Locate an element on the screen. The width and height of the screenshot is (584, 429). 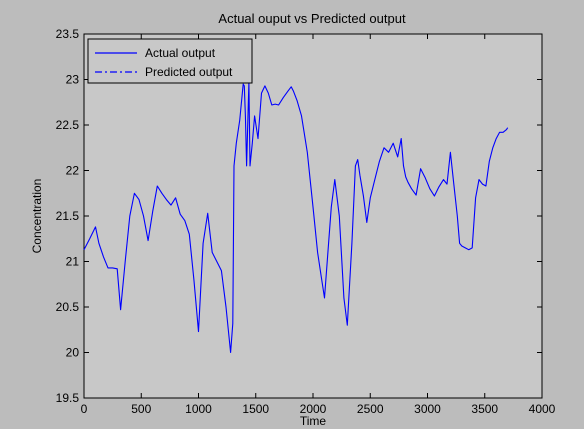
x-tick-label: 1500 is located at coordinates (255, 409).